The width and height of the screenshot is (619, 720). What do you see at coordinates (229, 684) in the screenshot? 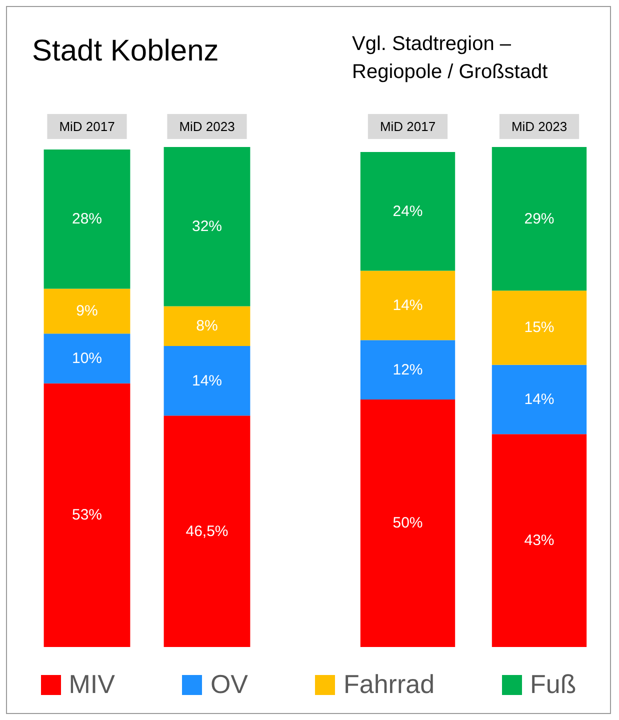
I see `legend-label: OV` at bounding box center [229, 684].